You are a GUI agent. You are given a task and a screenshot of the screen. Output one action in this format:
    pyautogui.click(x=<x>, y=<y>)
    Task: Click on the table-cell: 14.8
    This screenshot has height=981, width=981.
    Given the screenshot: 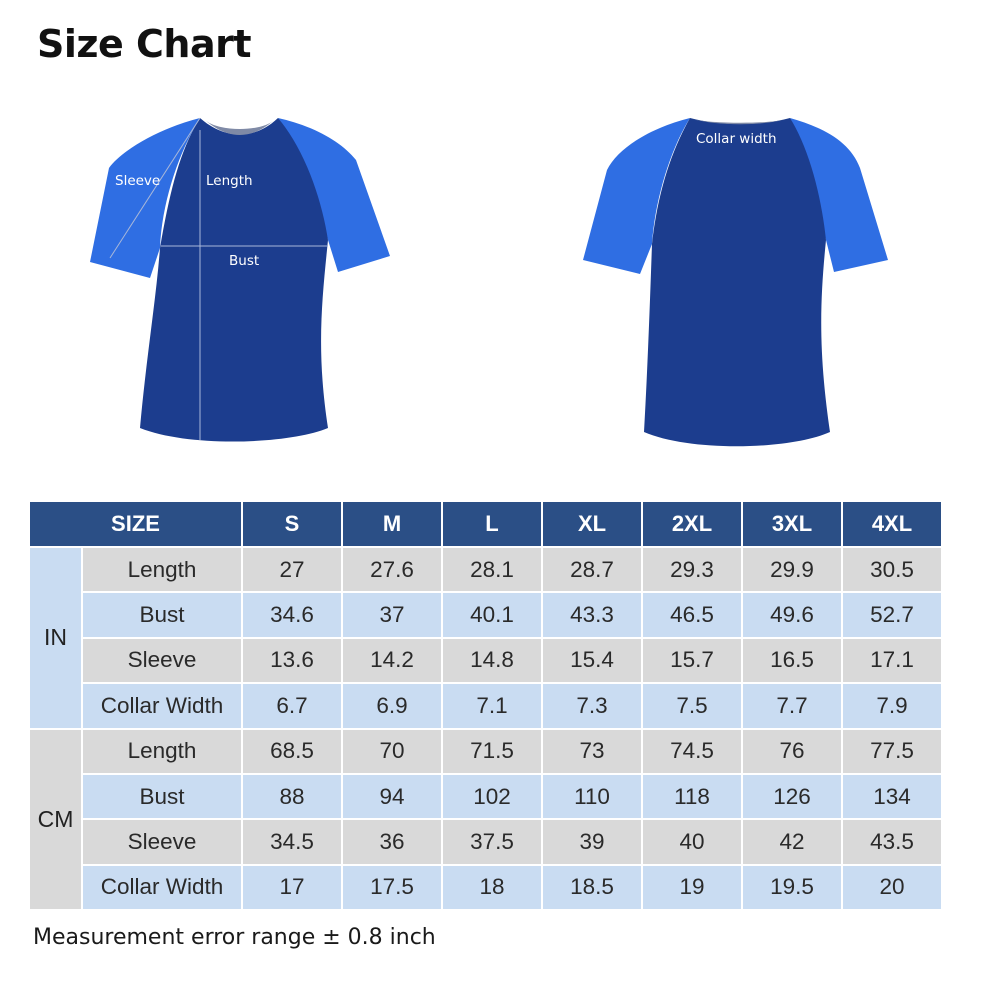 What is the action you would take?
    pyautogui.click(x=492, y=660)
    